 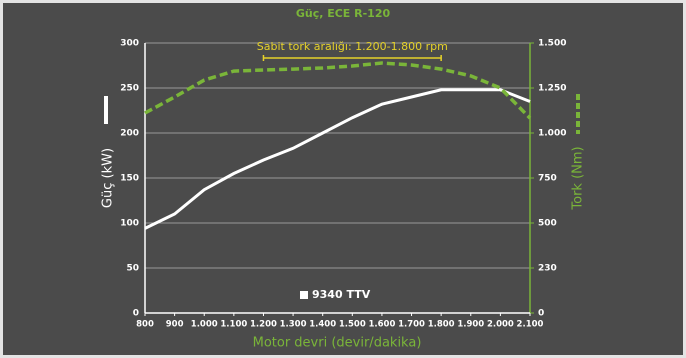 I want to click on y-tick-label: 200, so click(x=129, y=134).